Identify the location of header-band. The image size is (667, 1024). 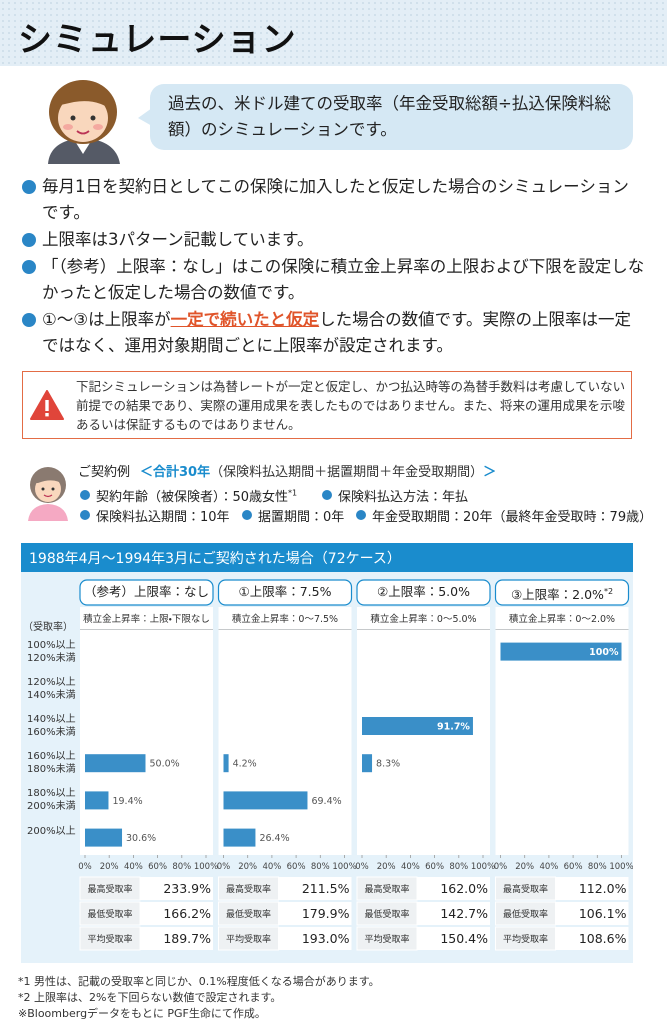
(333, 33).